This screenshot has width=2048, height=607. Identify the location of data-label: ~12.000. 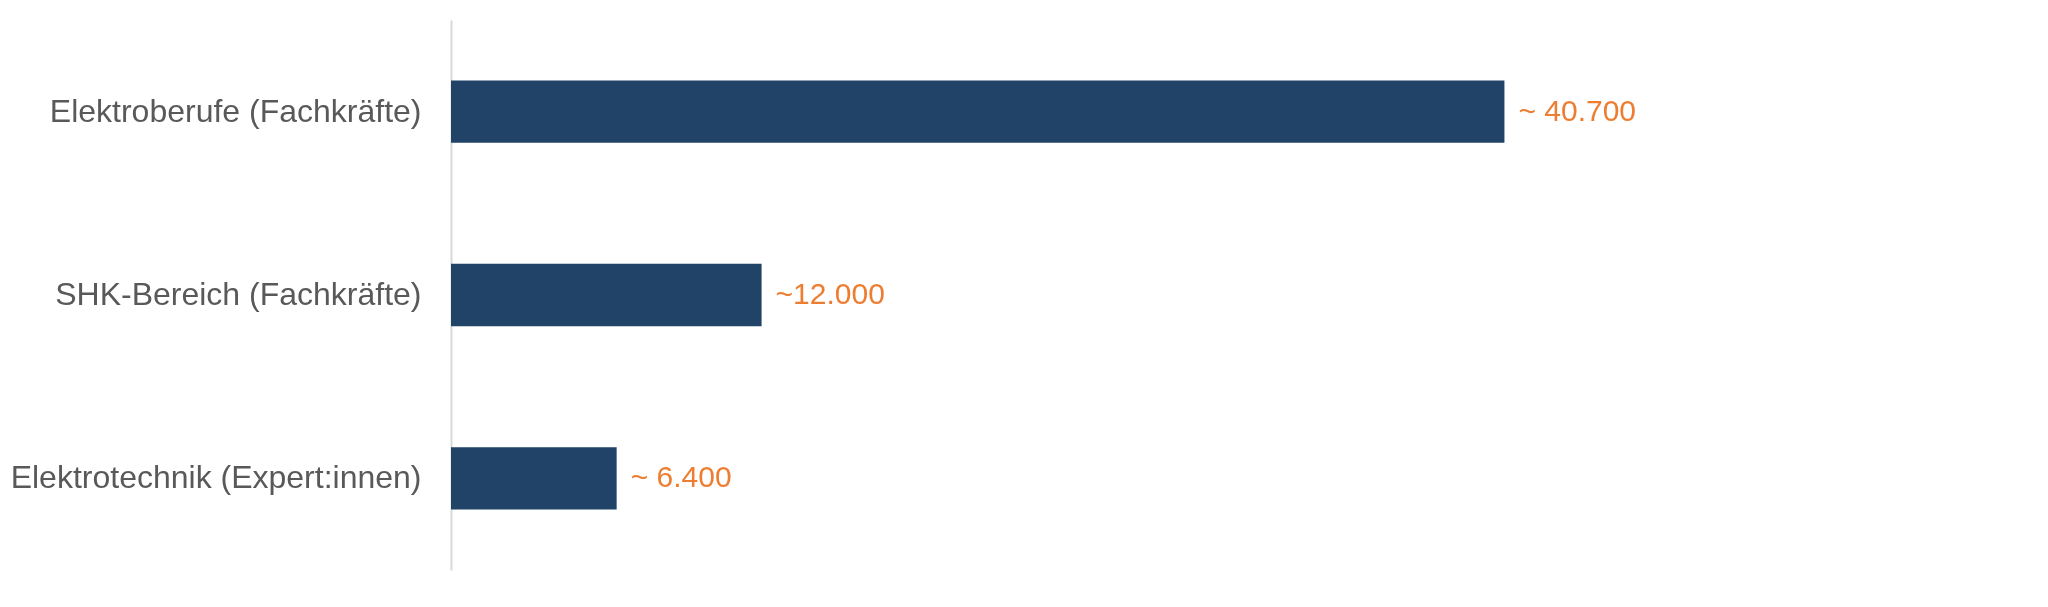
(830, 293).